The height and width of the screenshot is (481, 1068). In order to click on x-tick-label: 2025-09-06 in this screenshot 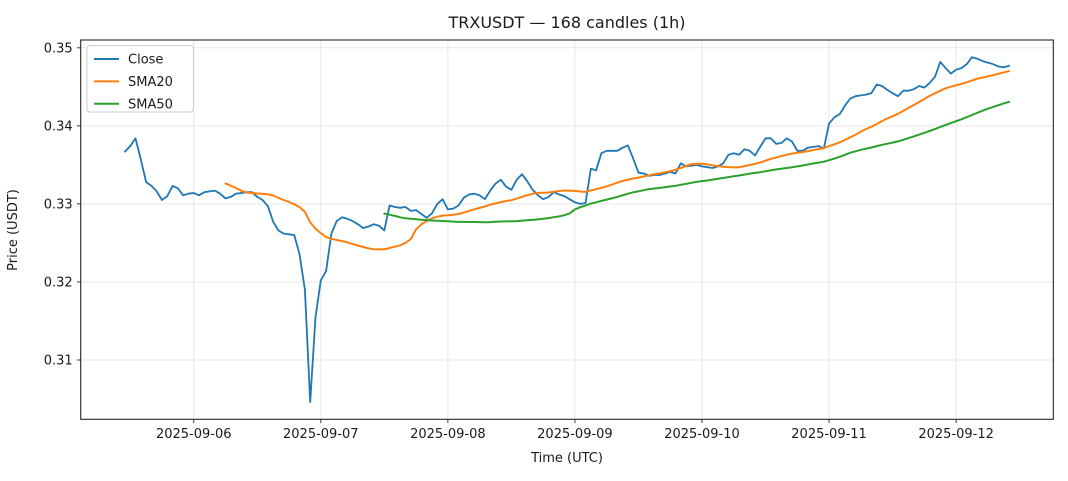, I will do `click(194, 434)`.